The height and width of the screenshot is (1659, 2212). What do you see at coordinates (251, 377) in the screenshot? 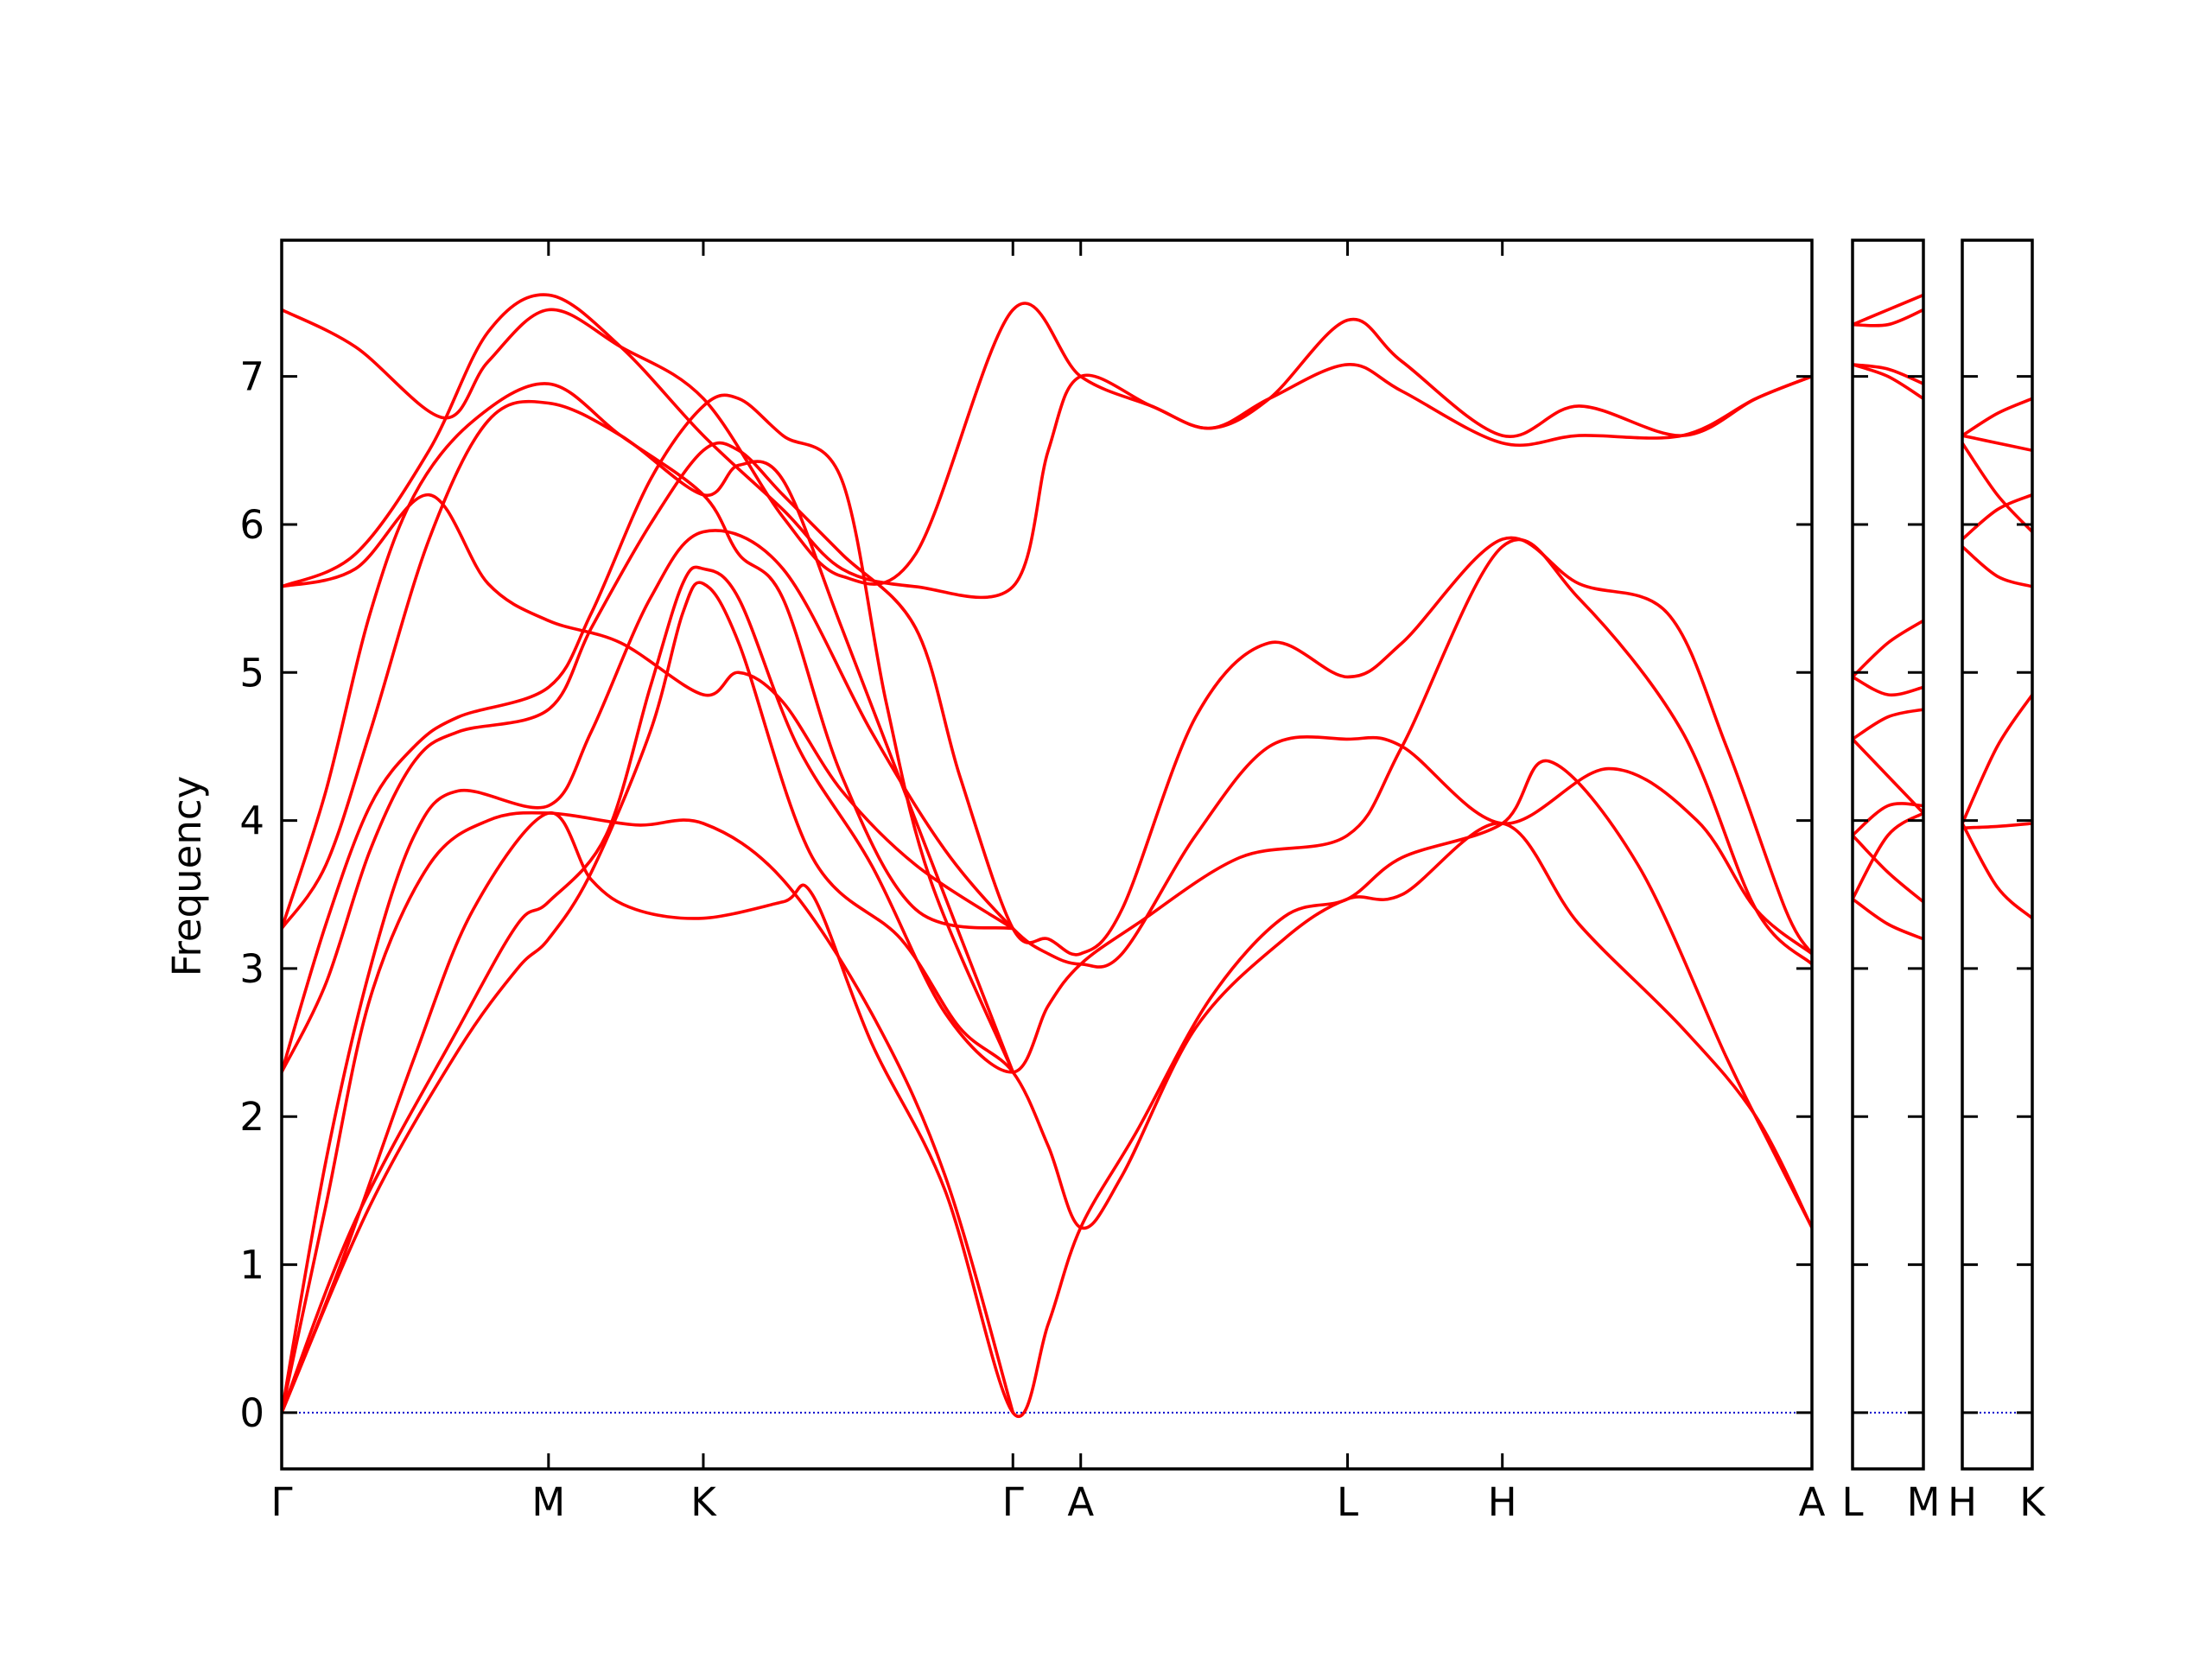
I see `y-tick-label: 7` at bounding box center [251, 377].